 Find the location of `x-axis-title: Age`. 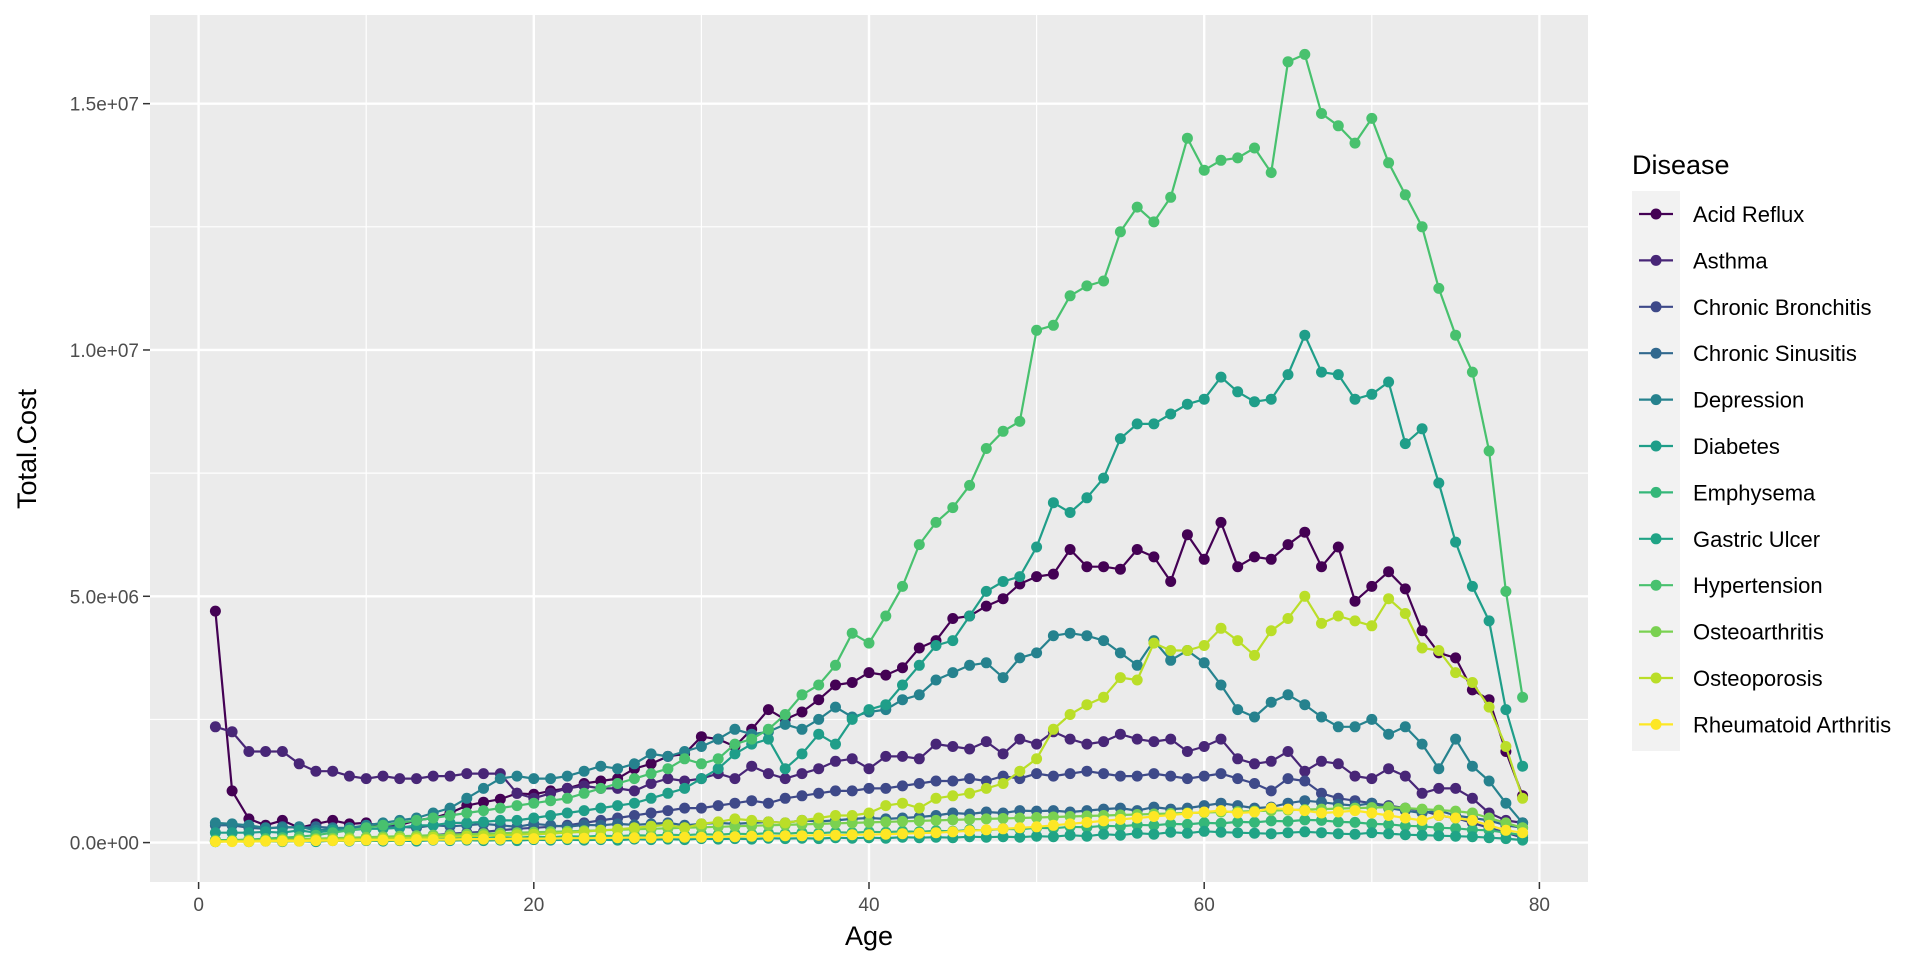

x-axis-title: Age is located at coordinates (869, 936).